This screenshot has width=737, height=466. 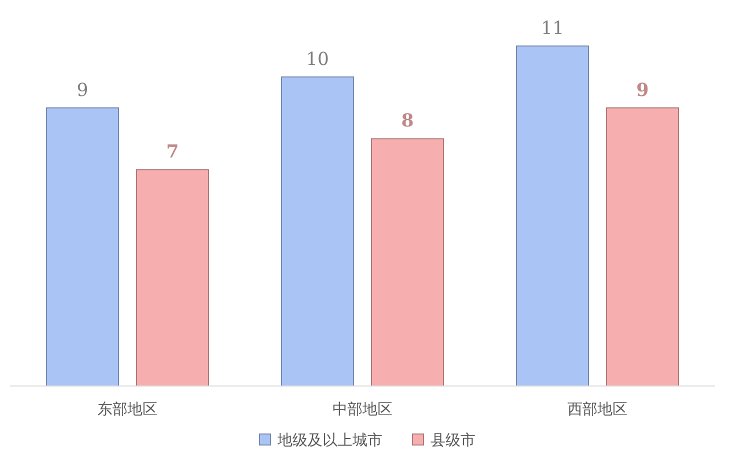 I want to click on x-tick-label: 西部地区, so click(x=598, y=409).